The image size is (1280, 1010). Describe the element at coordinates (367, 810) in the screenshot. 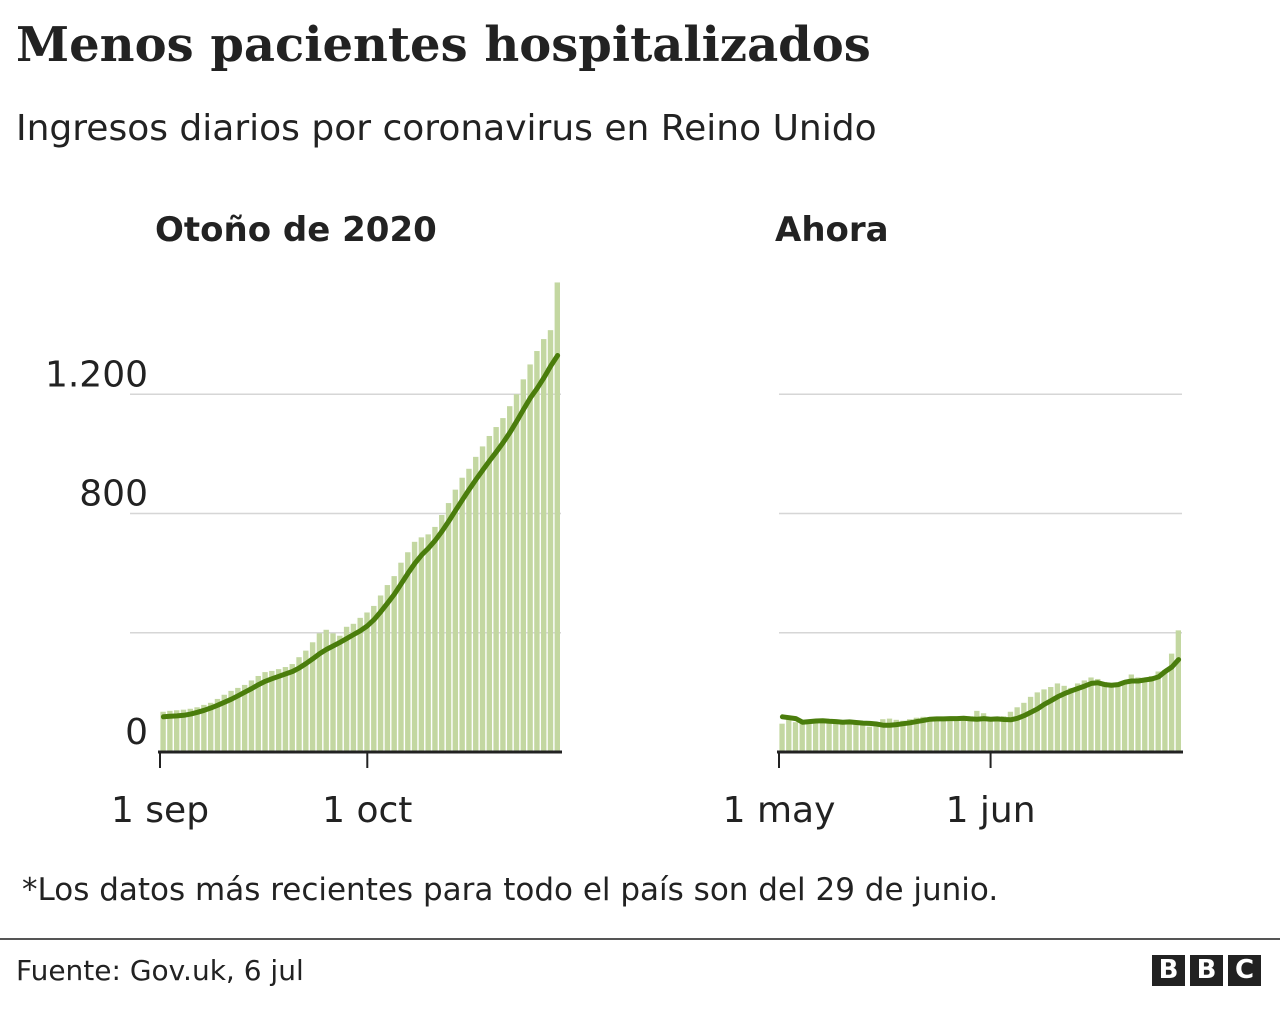

I see `x-tick-label: 1 oct` at that location.